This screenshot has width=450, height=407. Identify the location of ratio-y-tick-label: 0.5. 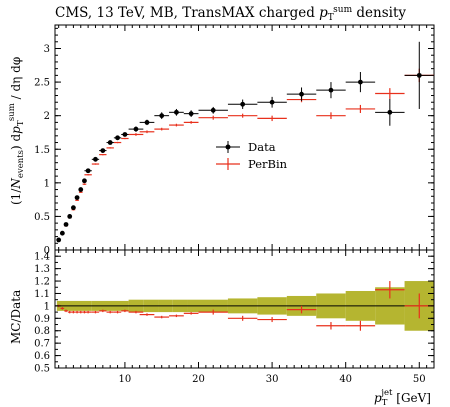
(42, 369).